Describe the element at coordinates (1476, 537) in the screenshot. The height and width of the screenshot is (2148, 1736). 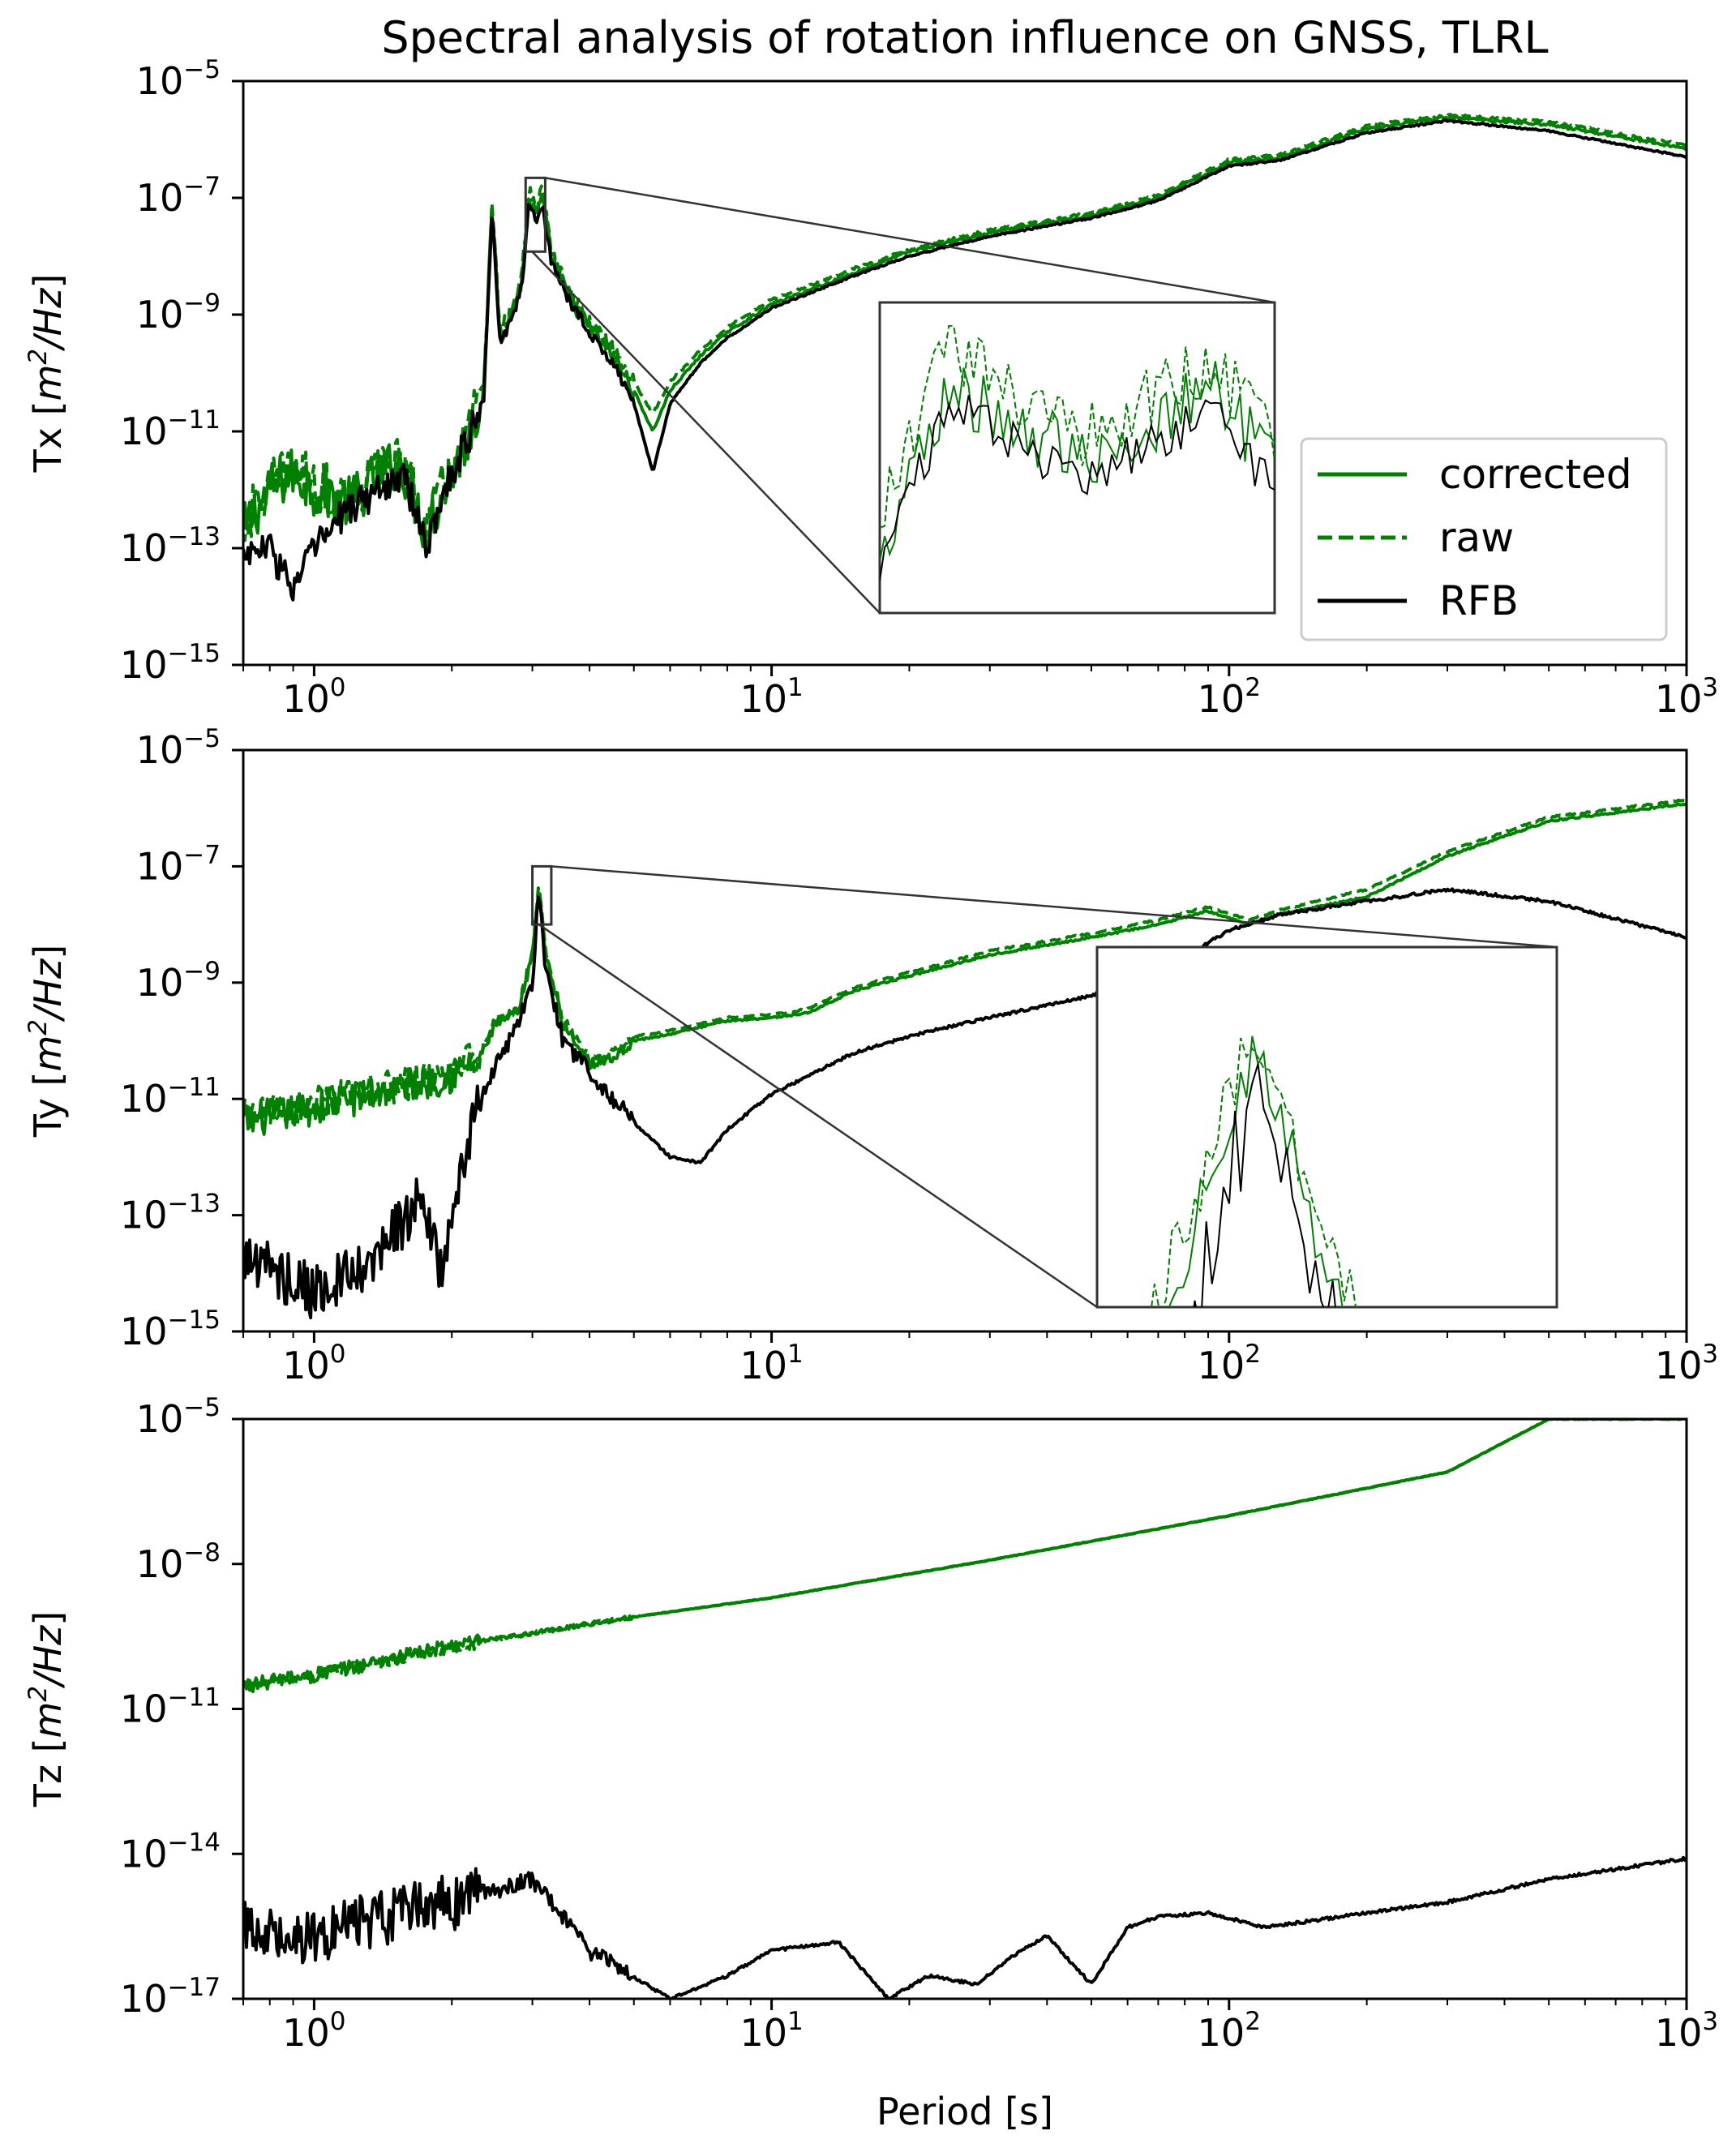
I see `legend-label-raw: raw` at that location.